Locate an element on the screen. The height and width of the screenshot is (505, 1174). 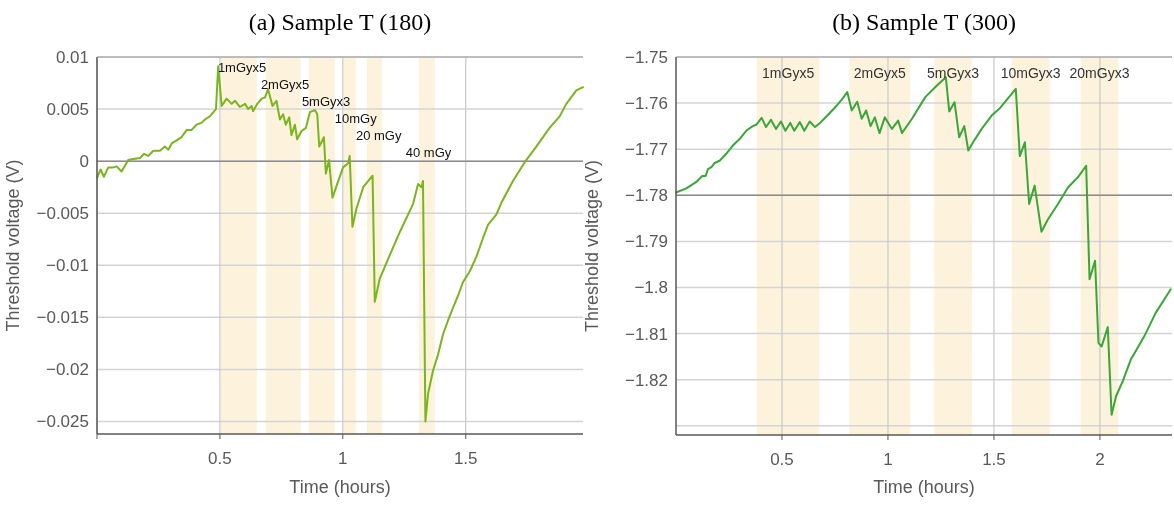
band-label: 20 mGy is located at coordinates (378, 135).